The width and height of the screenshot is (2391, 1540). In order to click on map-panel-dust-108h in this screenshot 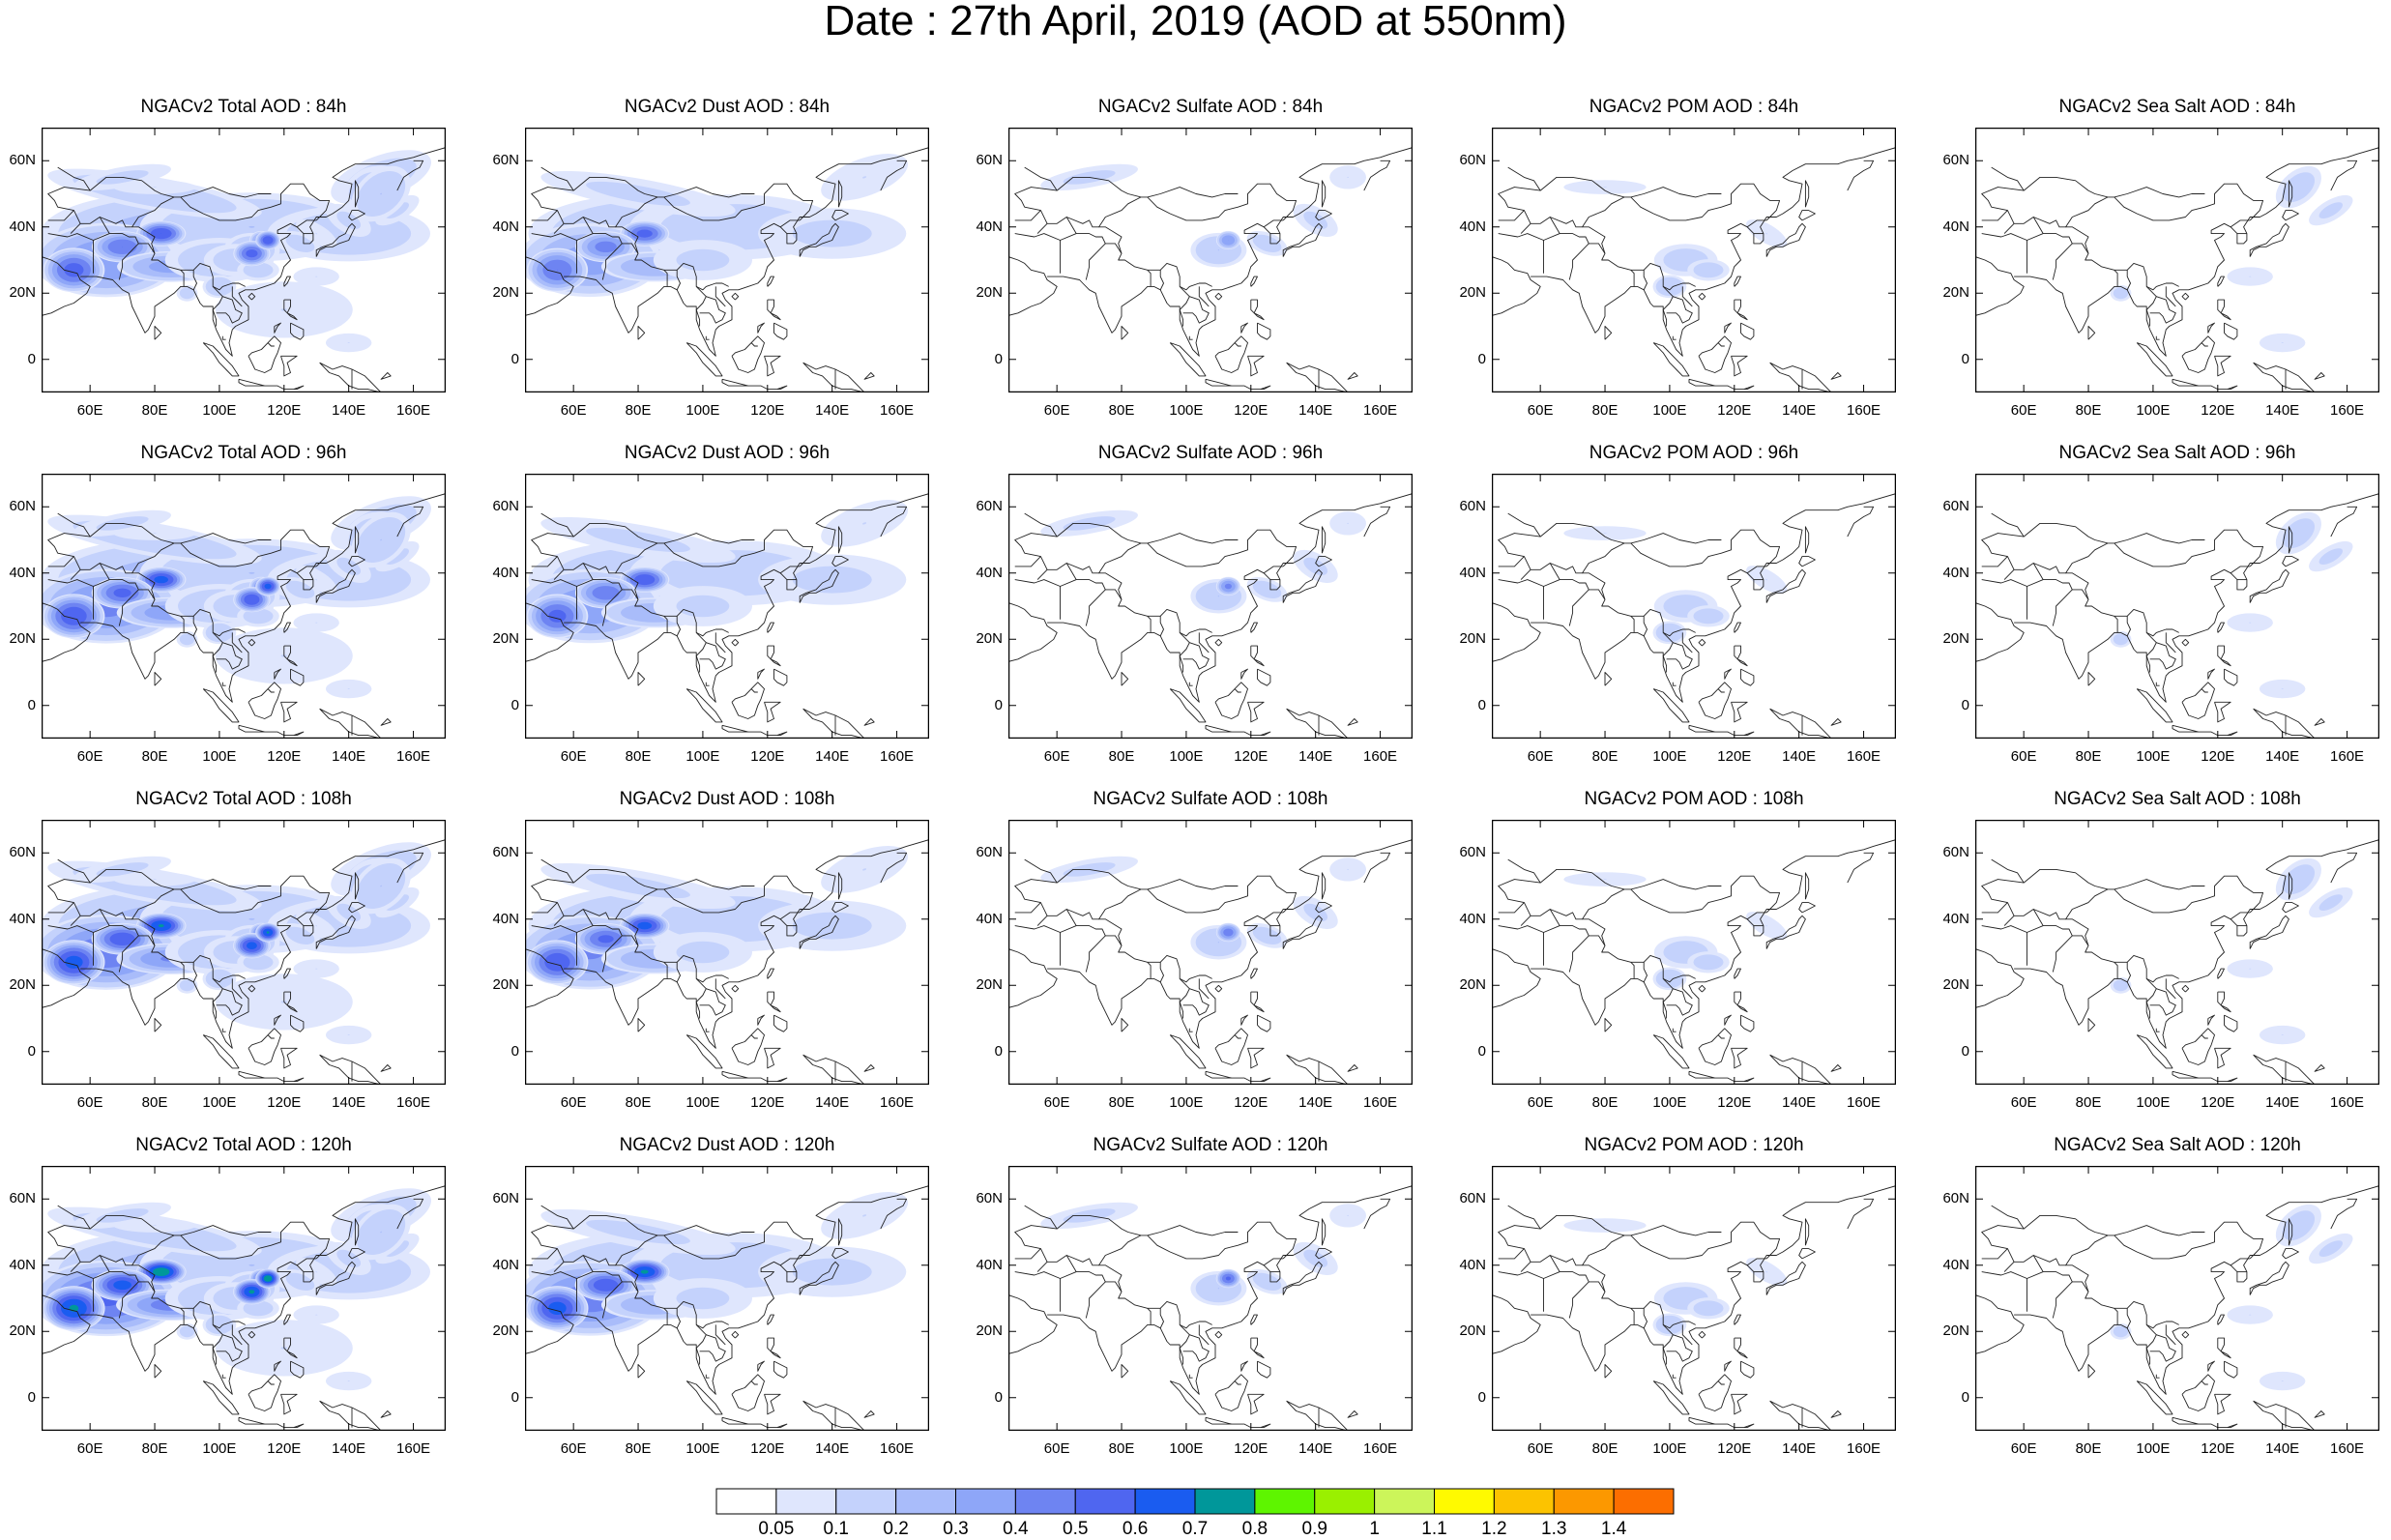, I will do `click(727, 952)`.